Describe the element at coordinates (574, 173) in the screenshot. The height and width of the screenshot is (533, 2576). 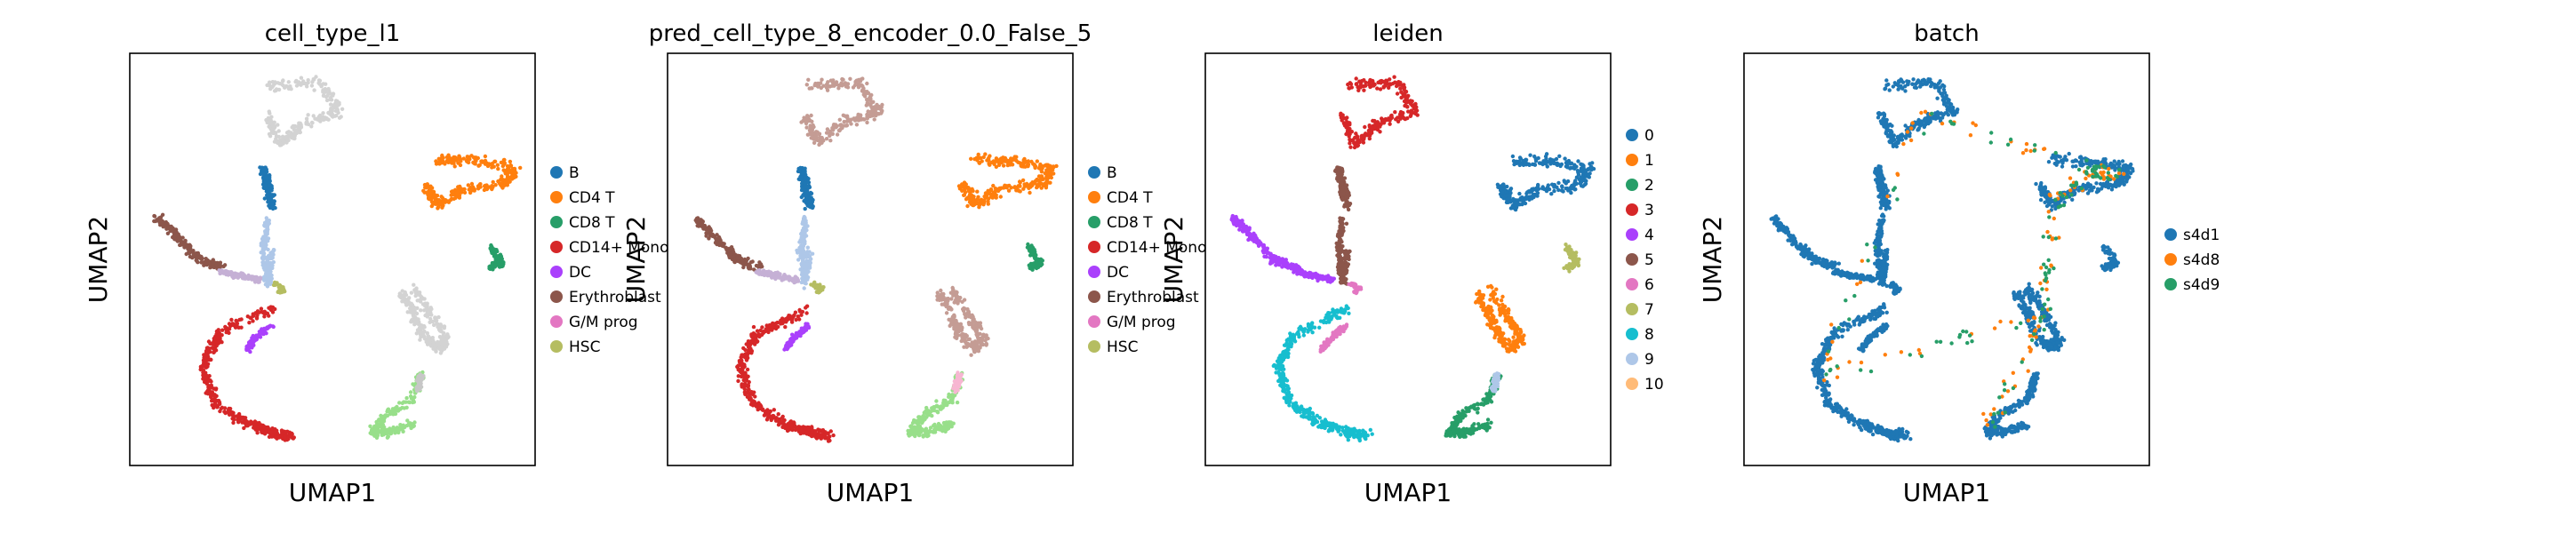
I see `legend-label: B` at that location.